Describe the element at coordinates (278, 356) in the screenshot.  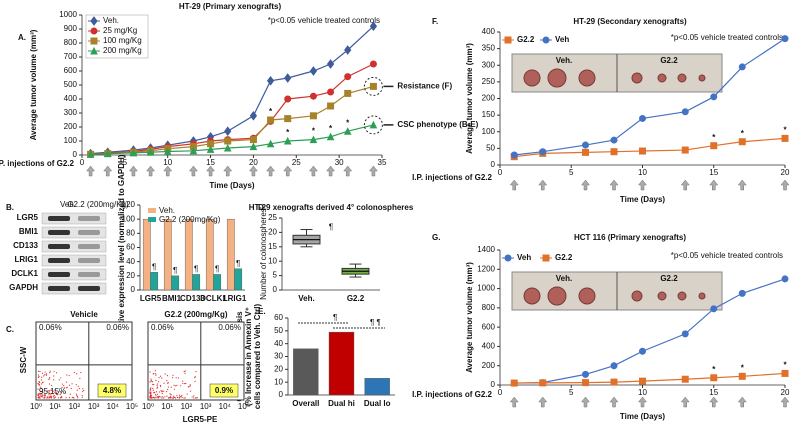
I see `y-tick-label: 30` at that location.